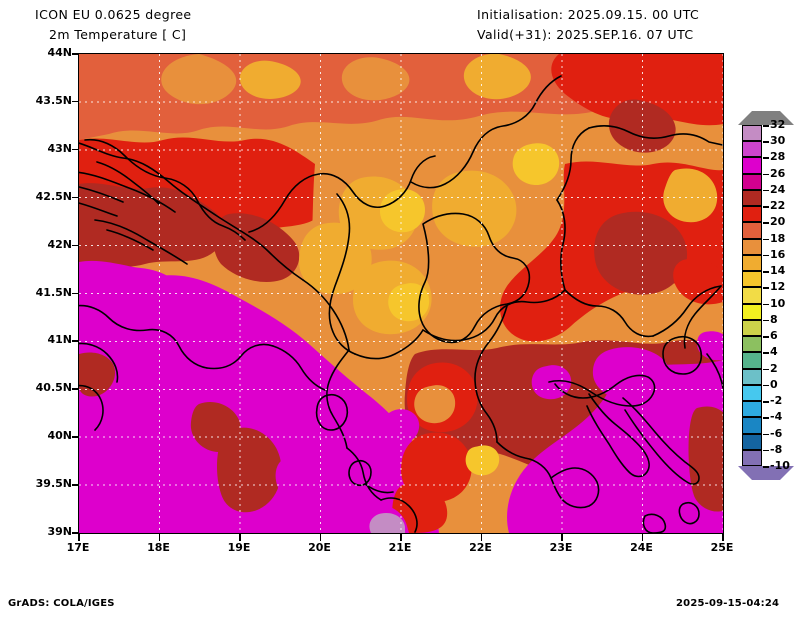 This screenshot has height=618, width=800. What do you see at coordinates (774, 336) in the screenshot?
I see `colorbar-tick-label: 6` at bounding box center [774, 336].